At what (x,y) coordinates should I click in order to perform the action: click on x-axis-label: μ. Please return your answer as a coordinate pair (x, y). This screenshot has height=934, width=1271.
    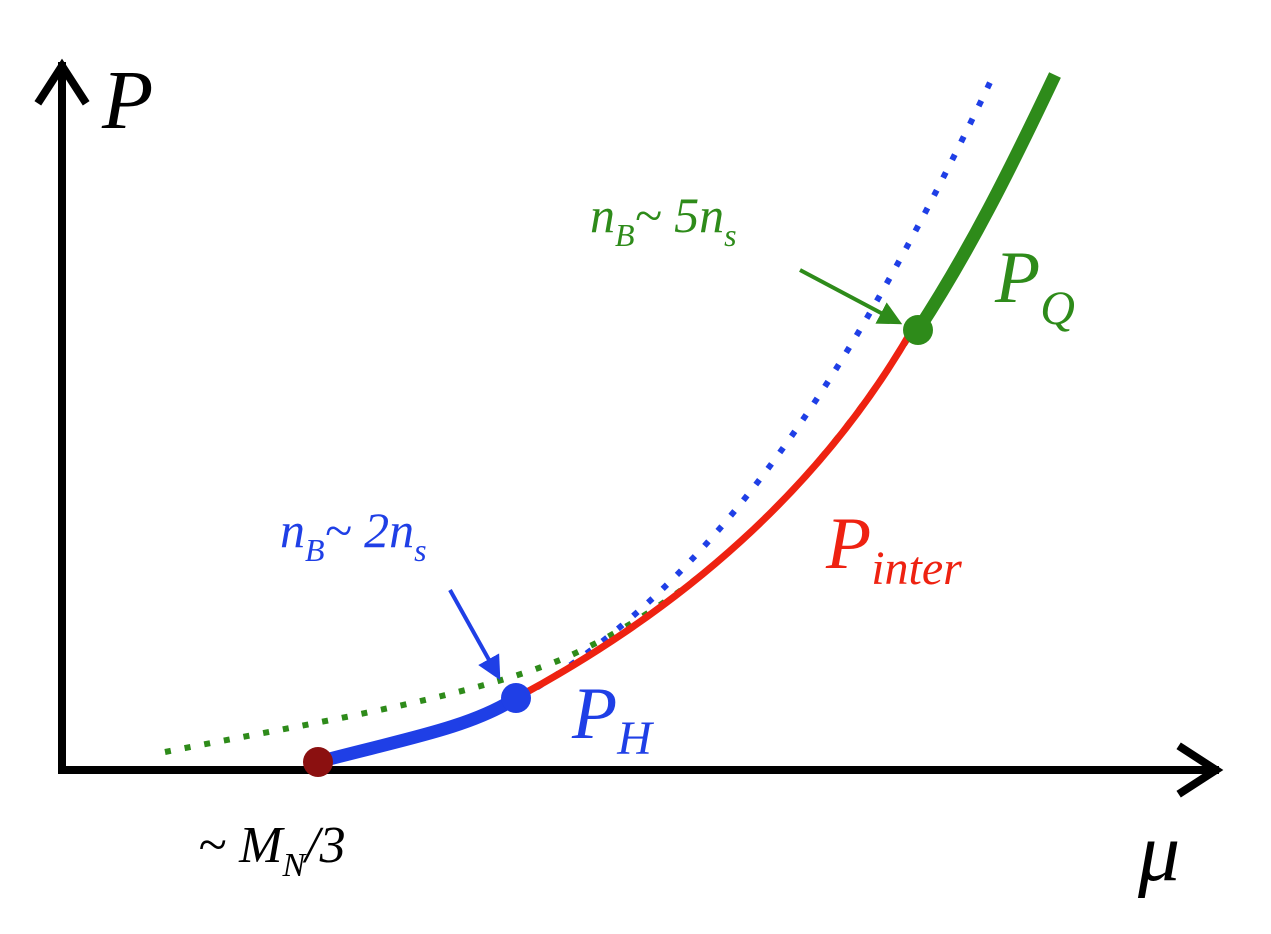
    Looking at the image, I should click on (1158, 852).